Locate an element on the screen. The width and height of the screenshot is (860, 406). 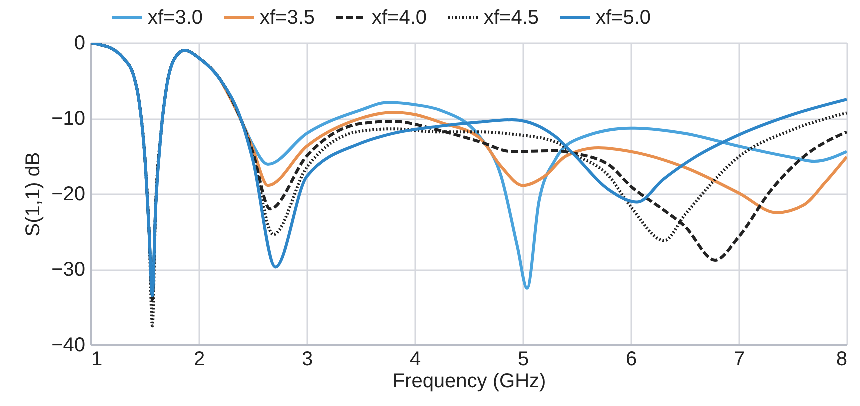
y-tick-label: 0 is located at coordinates (80, 43).